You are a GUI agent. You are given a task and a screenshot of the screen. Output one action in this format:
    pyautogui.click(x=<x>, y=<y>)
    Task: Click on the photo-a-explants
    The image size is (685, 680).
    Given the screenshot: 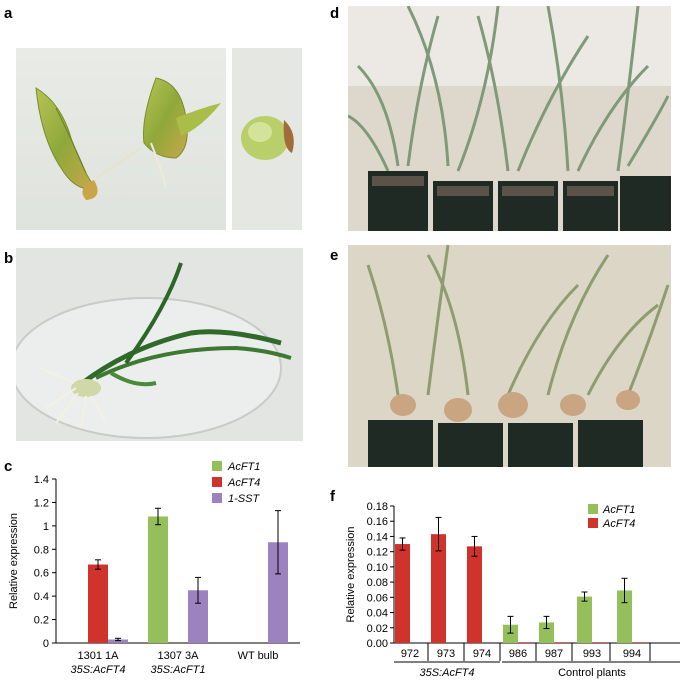 What is the action you would take?
    pyautogui.click(x=121, y=139)
    